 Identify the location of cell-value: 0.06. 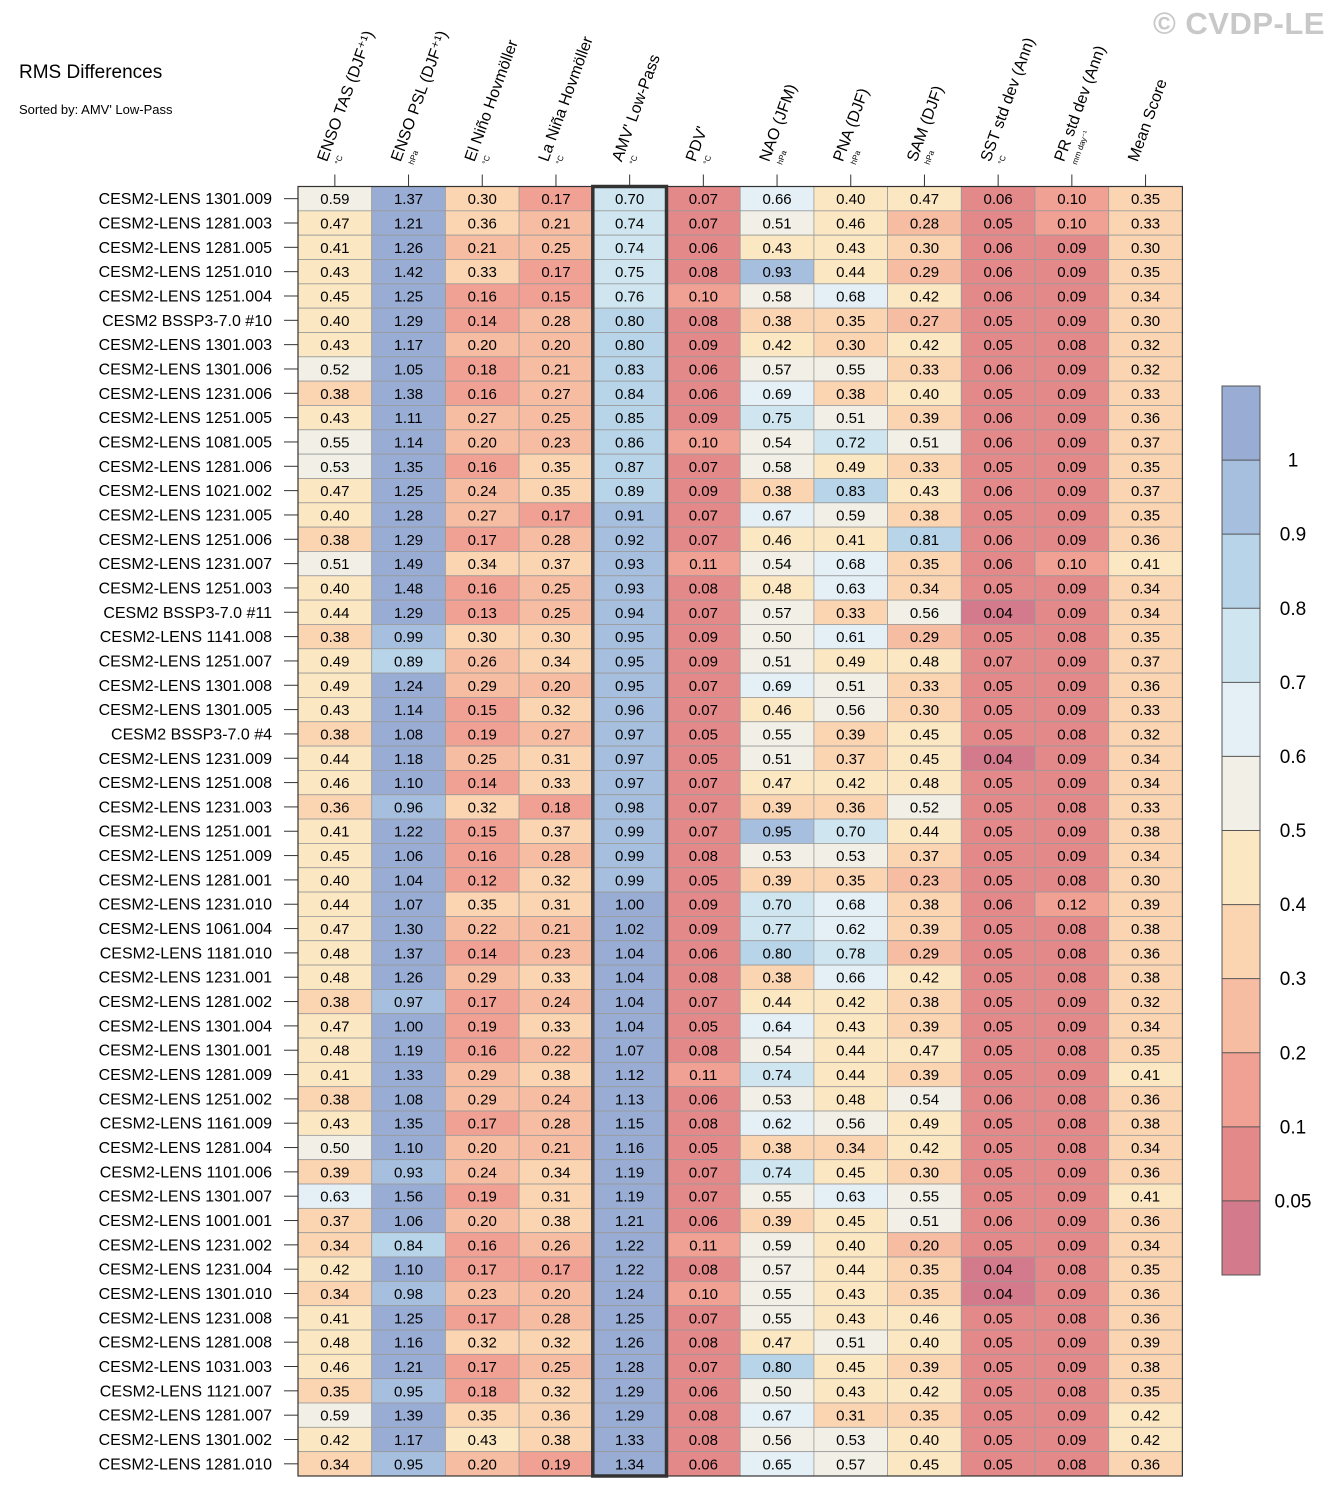
(703, 394).